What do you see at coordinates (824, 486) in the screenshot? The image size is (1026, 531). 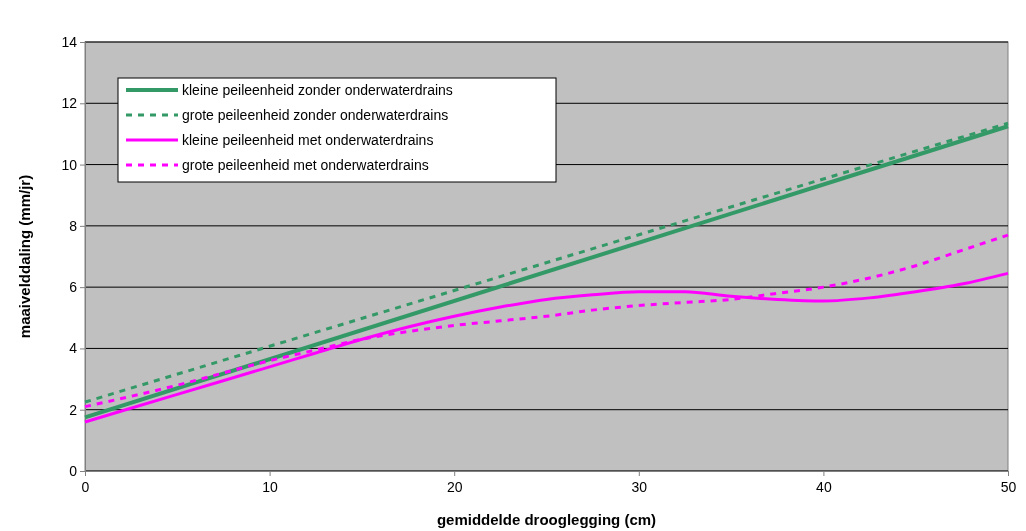 I see `x-tick-label: 40` at bounding box center [824, 486].